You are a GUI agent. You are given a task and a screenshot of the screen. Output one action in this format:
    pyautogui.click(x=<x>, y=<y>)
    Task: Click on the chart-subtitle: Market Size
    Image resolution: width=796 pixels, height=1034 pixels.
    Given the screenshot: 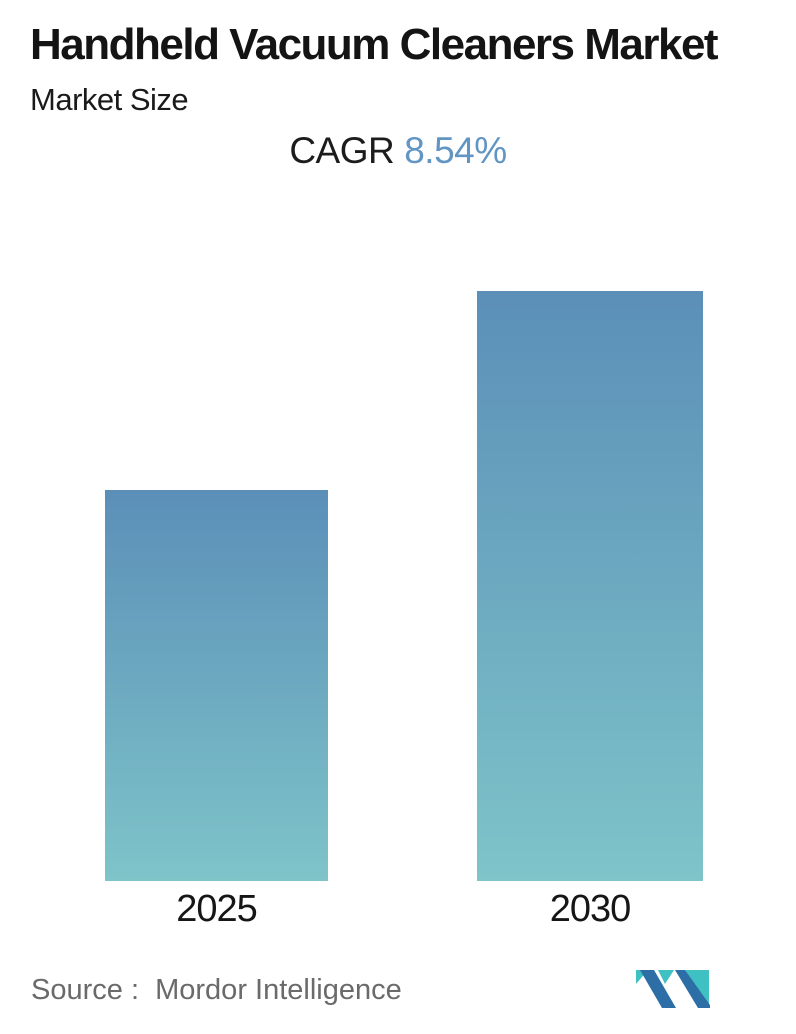 What is the action you would take?
    pyautogui.click(x=109, y=99)
    